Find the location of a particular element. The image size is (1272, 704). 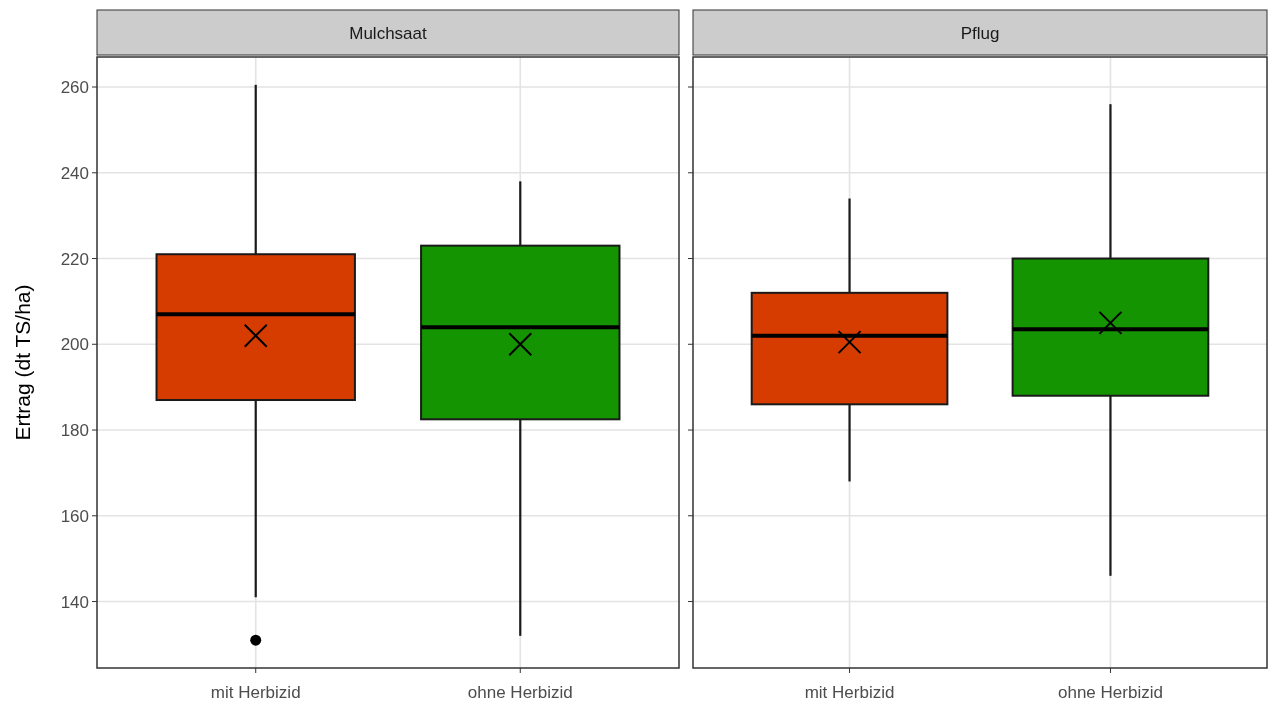

y-tick-label: 240 is located at coordinates (74, 173).